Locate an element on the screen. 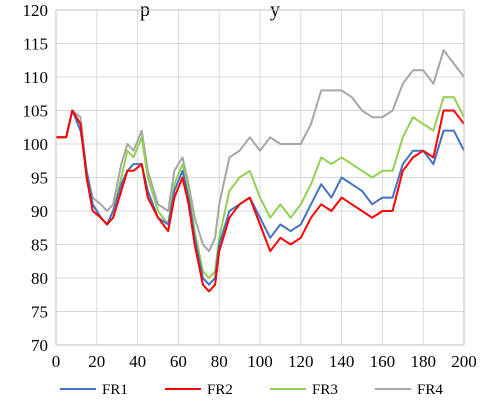  legend-label-fr1: FR1 is located at coordinates (115, 390).